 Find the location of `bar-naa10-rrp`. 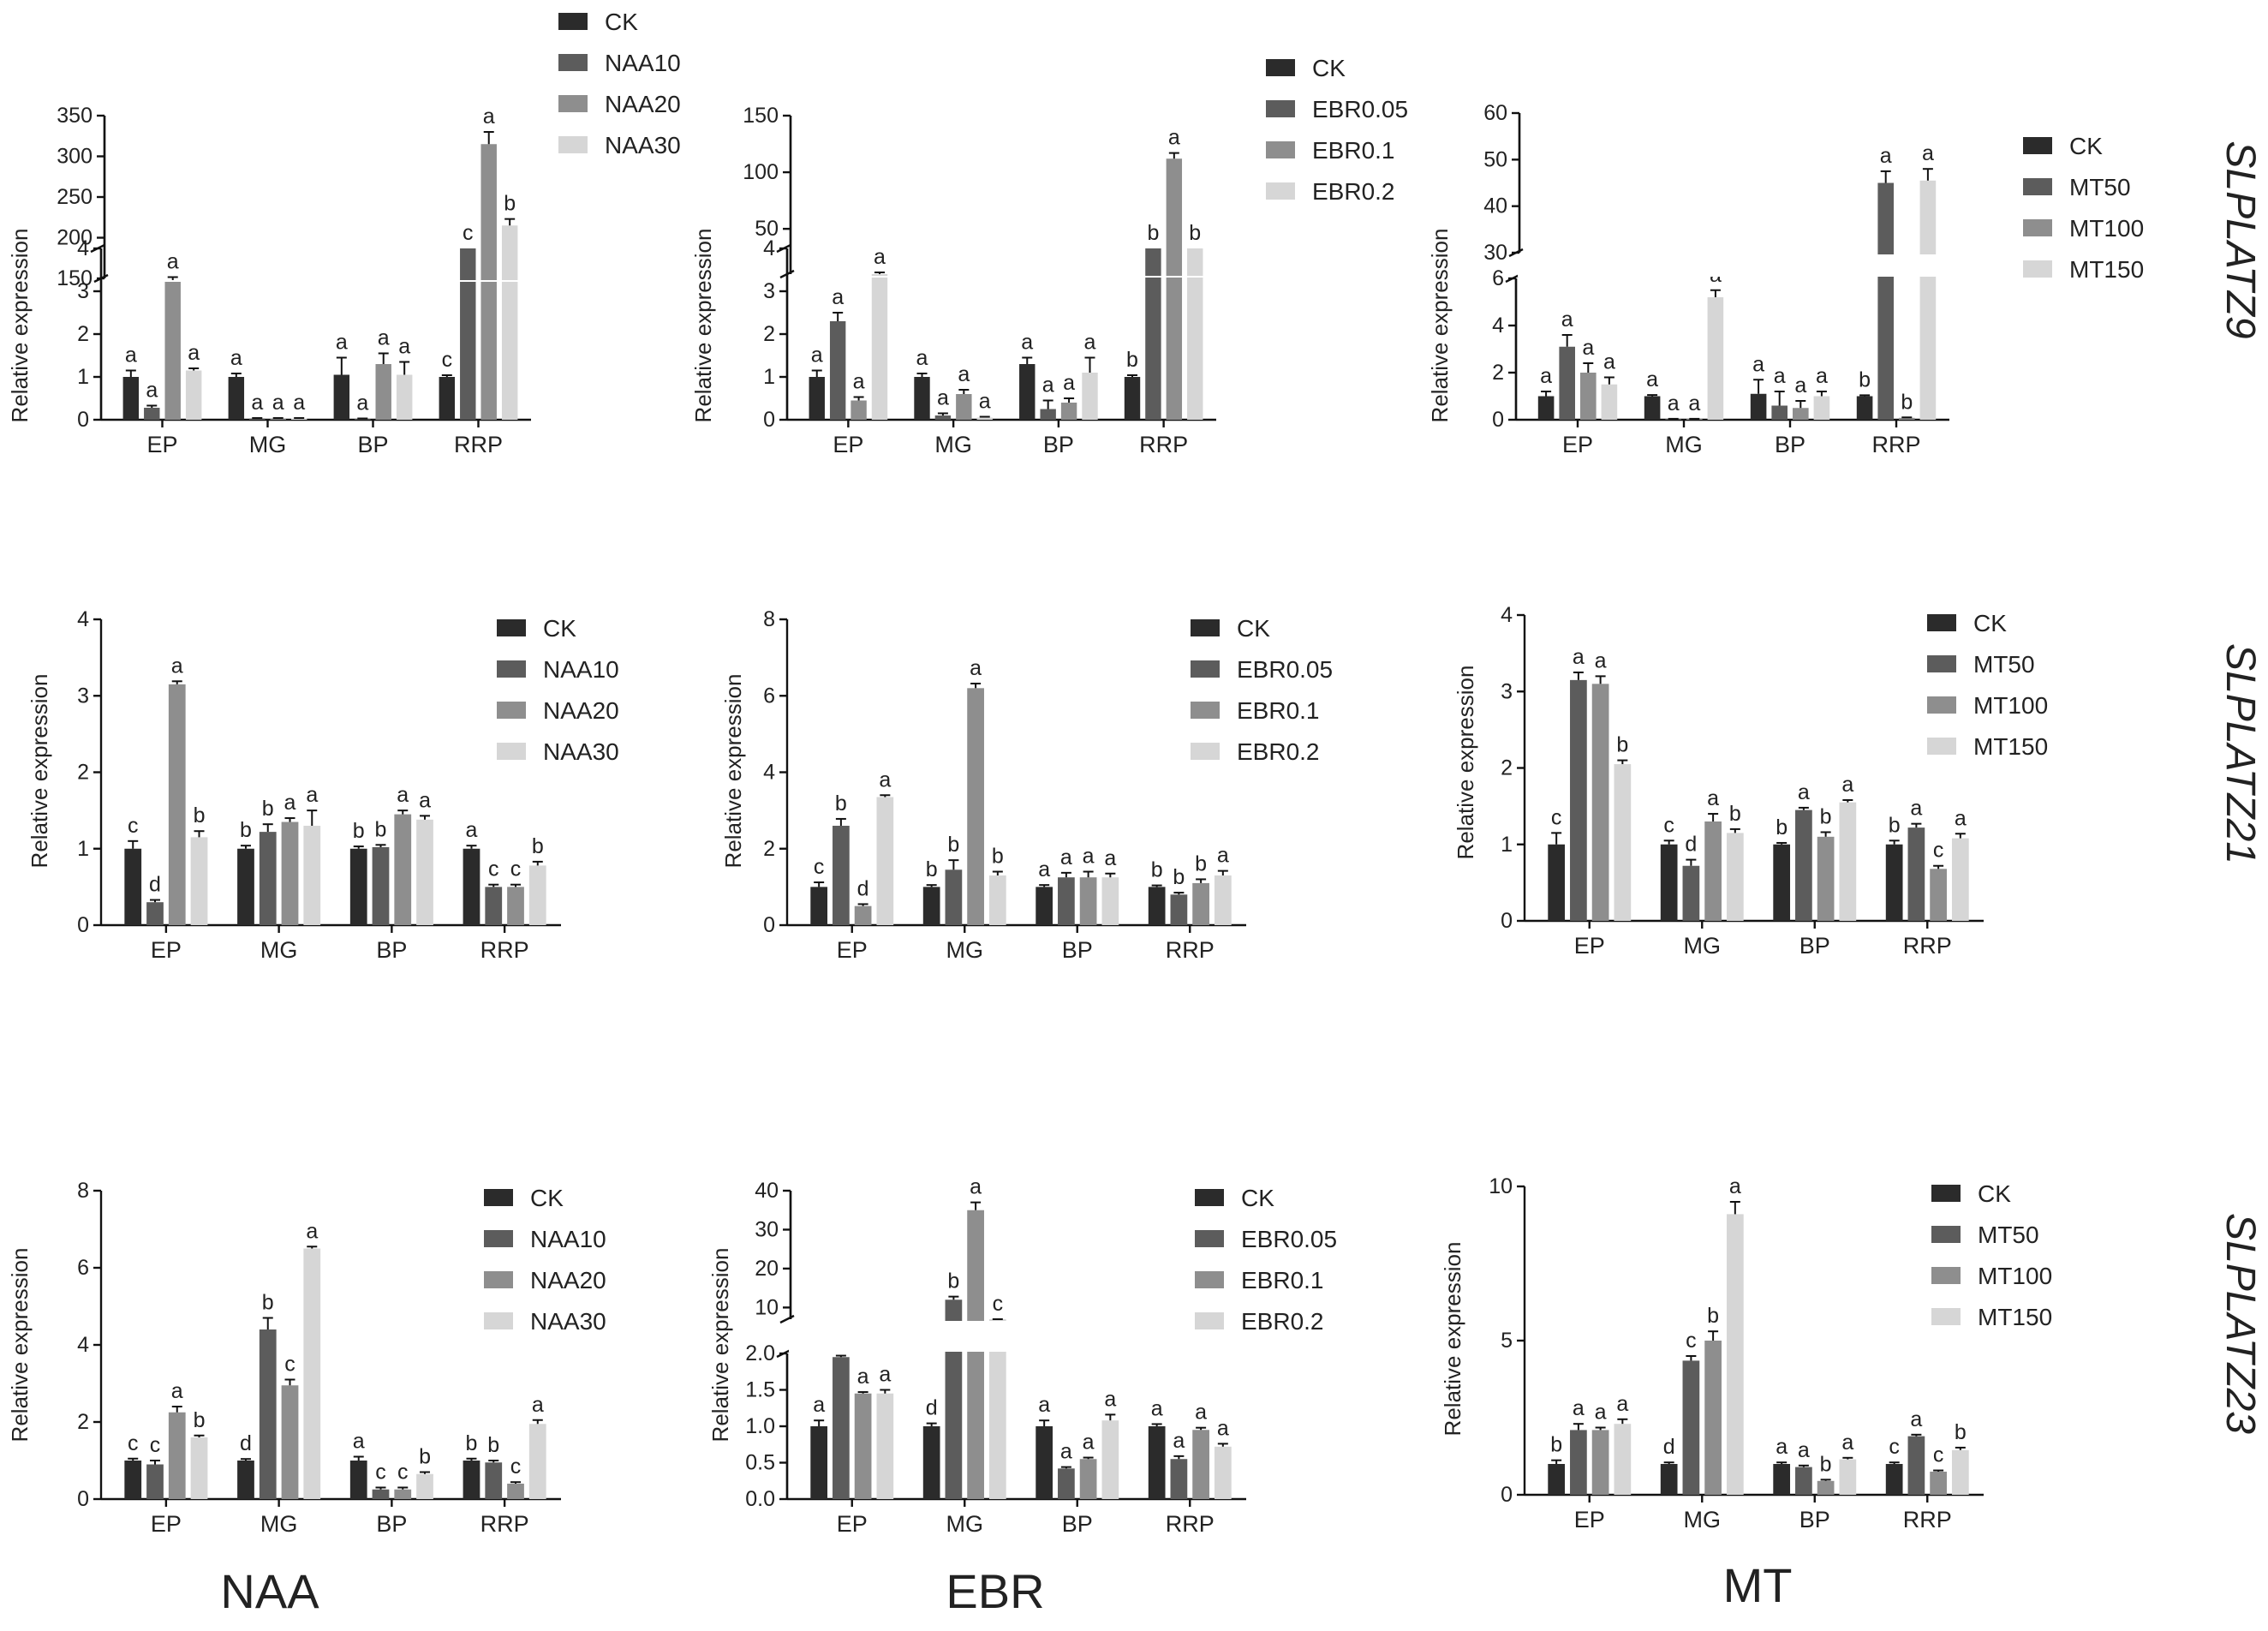

bar-naa10-rrp is located at coordinates (494, 906).